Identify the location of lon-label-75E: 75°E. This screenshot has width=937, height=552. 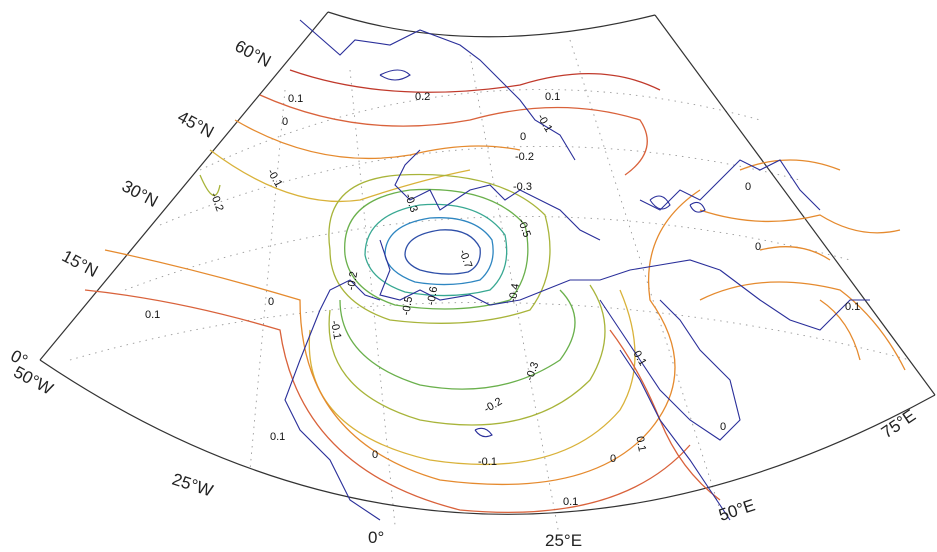
(898, 424).